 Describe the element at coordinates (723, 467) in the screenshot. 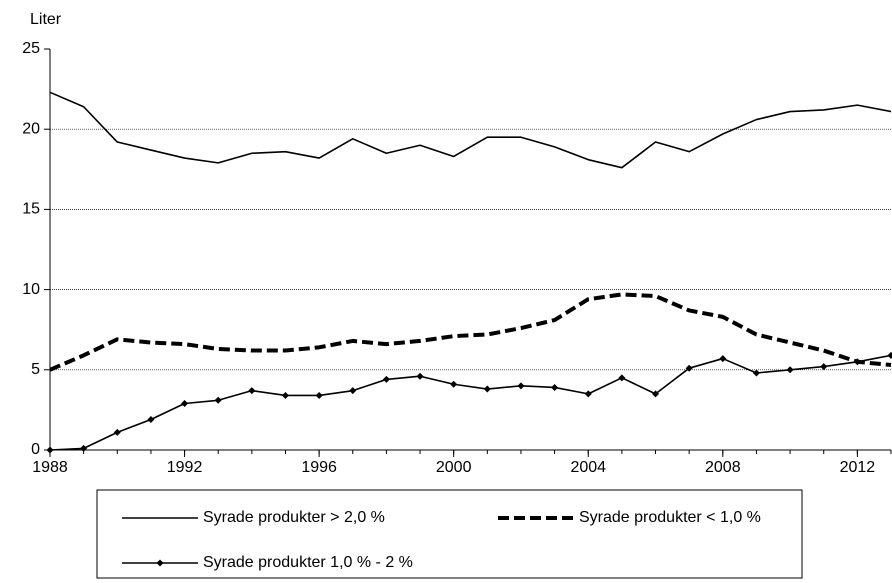

I see `x-tick-label: 2008` at that location.